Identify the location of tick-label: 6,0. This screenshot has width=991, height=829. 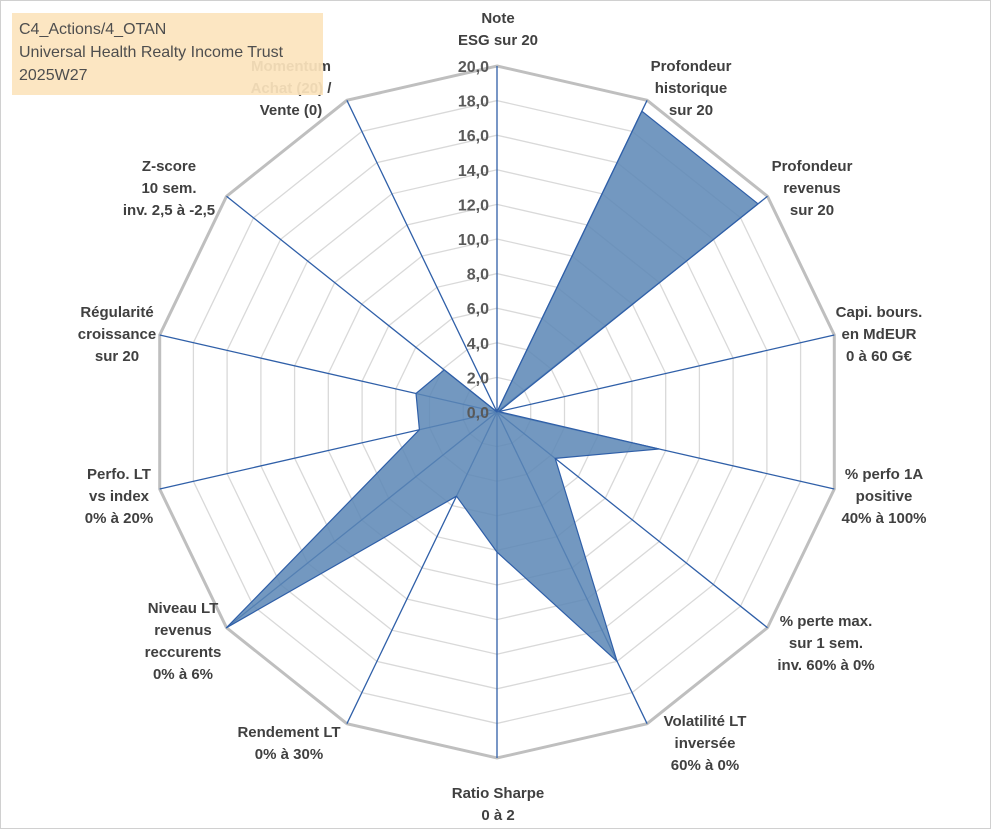
(478, 309).